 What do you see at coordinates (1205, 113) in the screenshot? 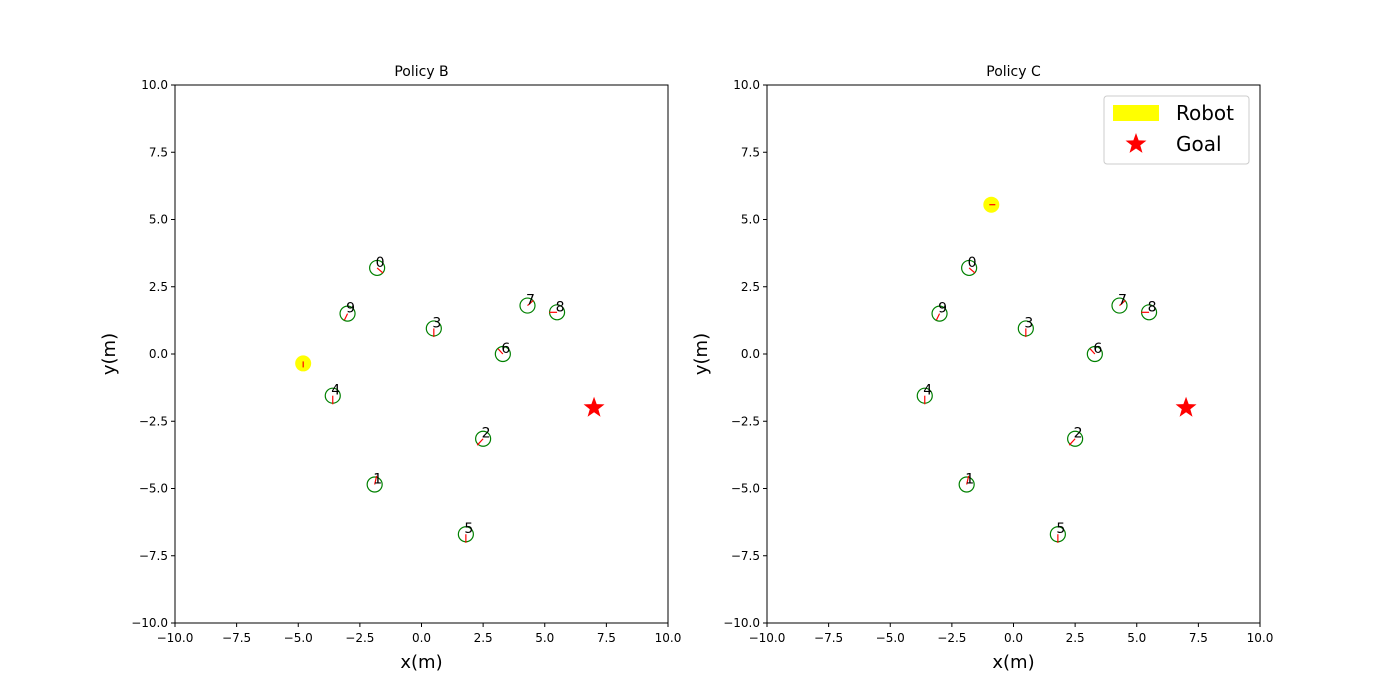
I see `legend-label: Robot` at bounding box center [1205, 113].